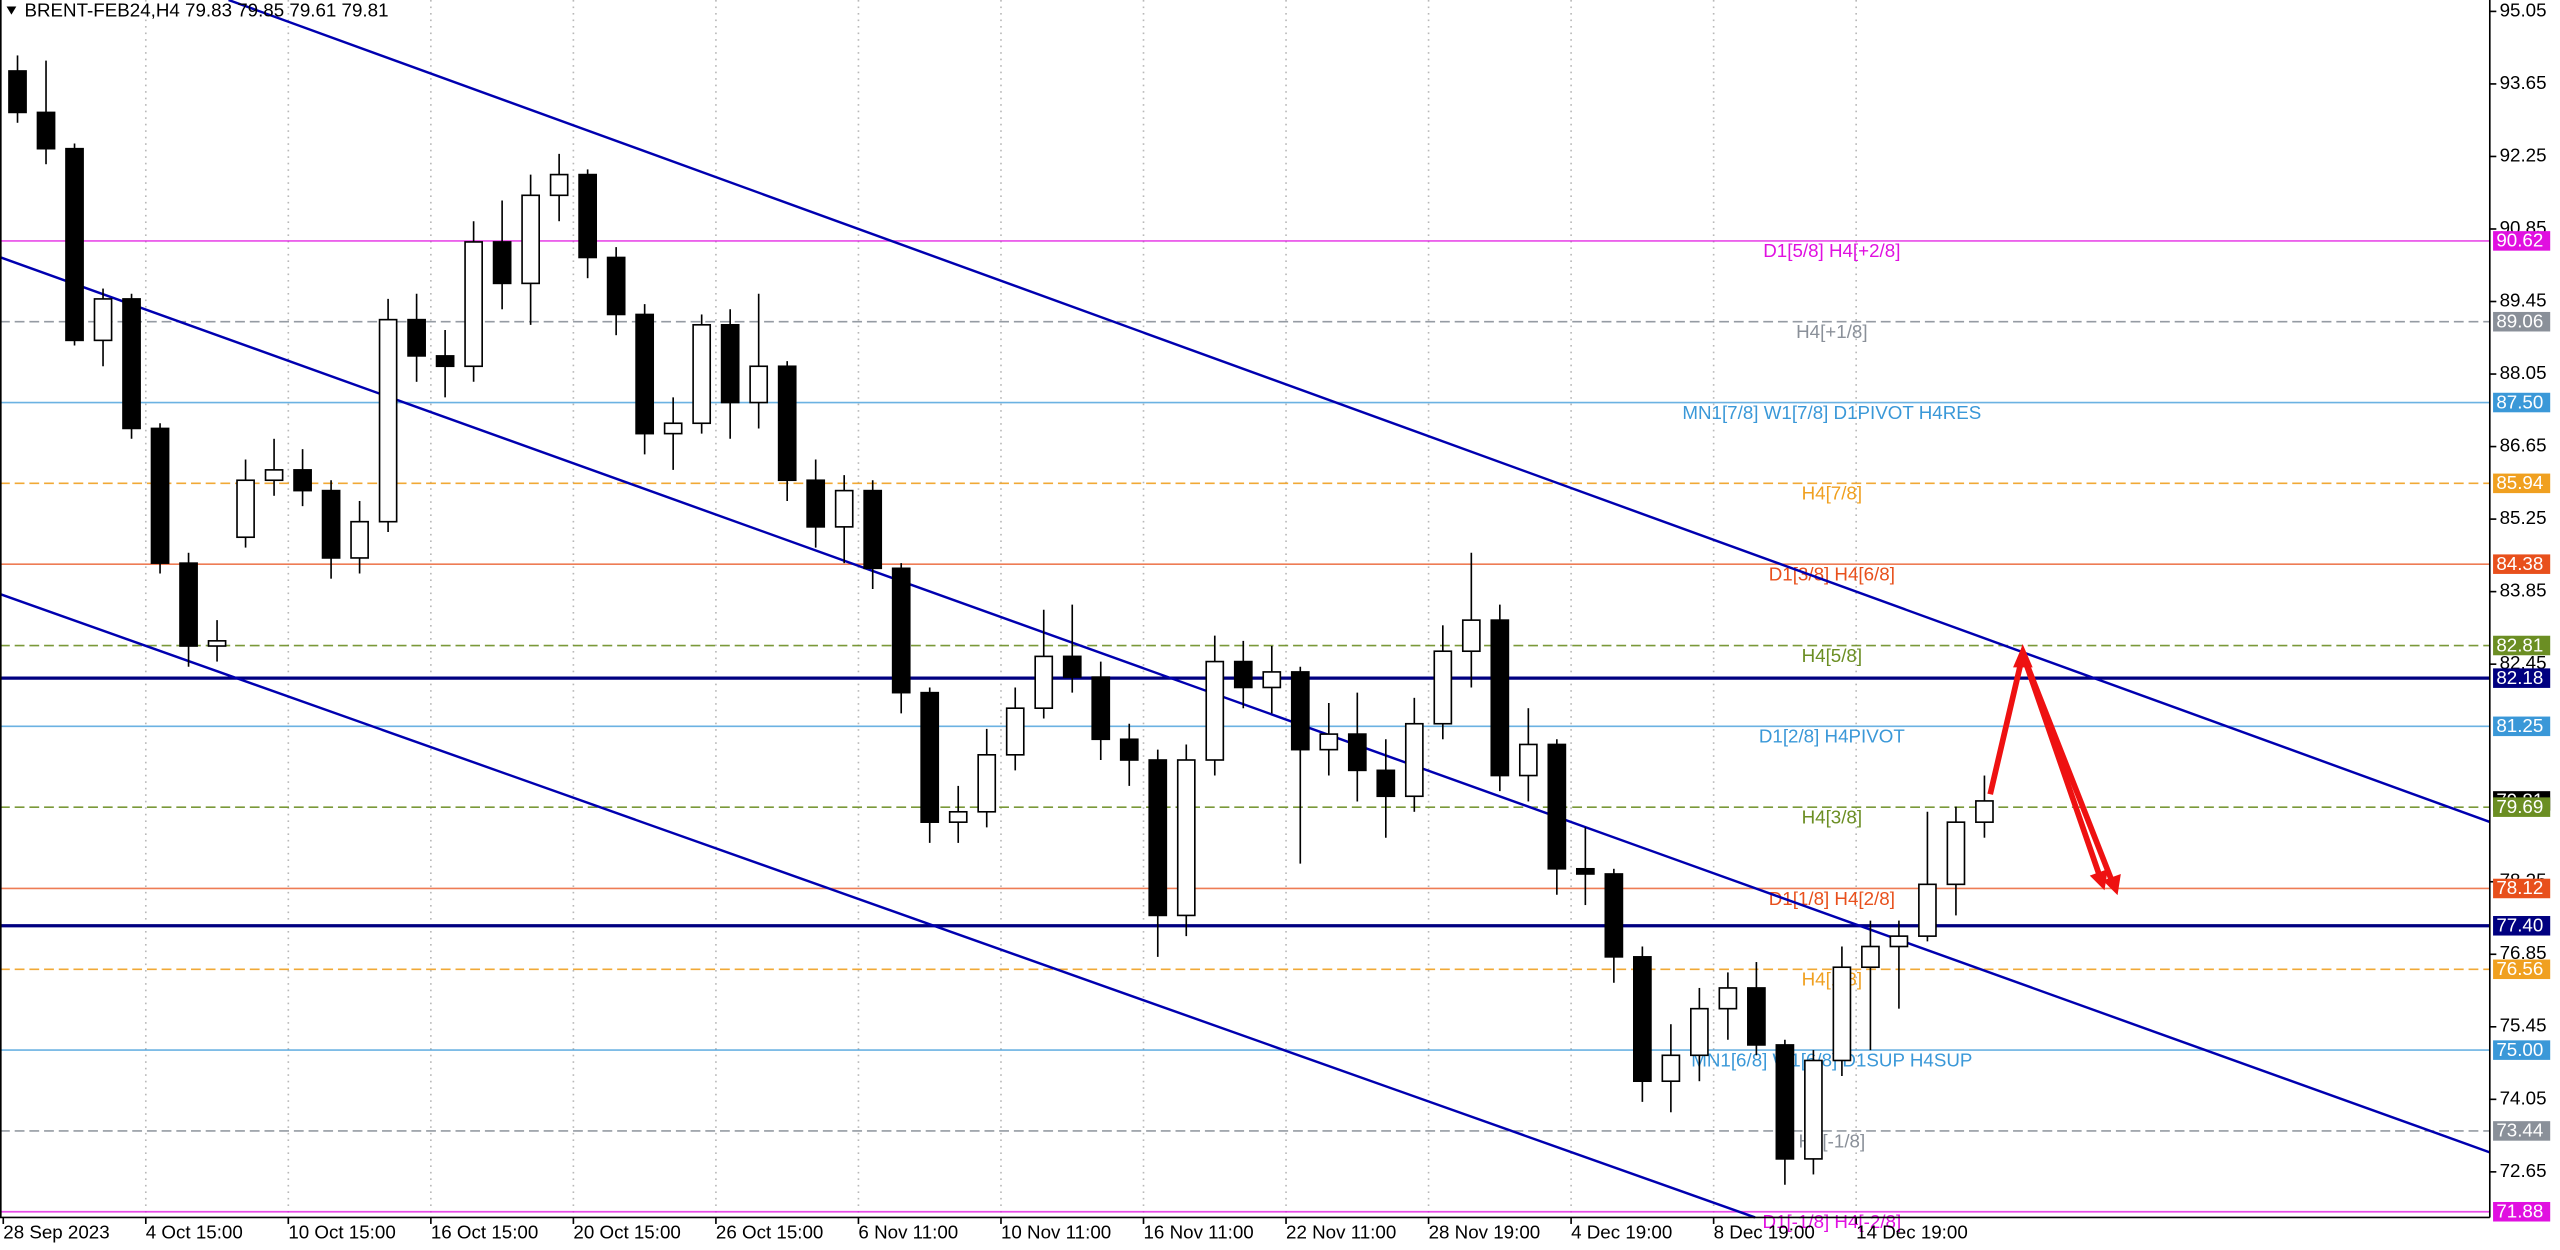  Describe the element at coordinates (56, 1232) in the screenshot. I see `x-tick-label: 28 Sep 2023` at that location.